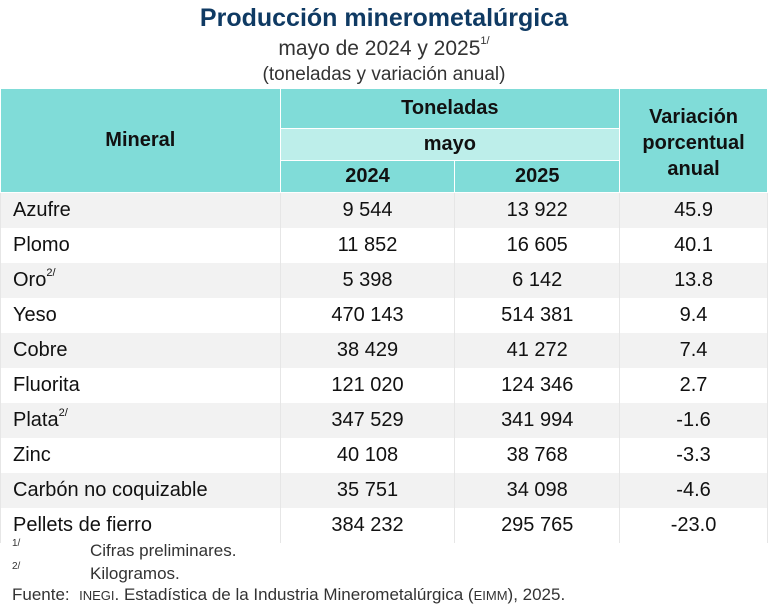  Describe the element at coordinates (693, 525) in the screenshot. I see `annual-variation: -23.0` at that location.